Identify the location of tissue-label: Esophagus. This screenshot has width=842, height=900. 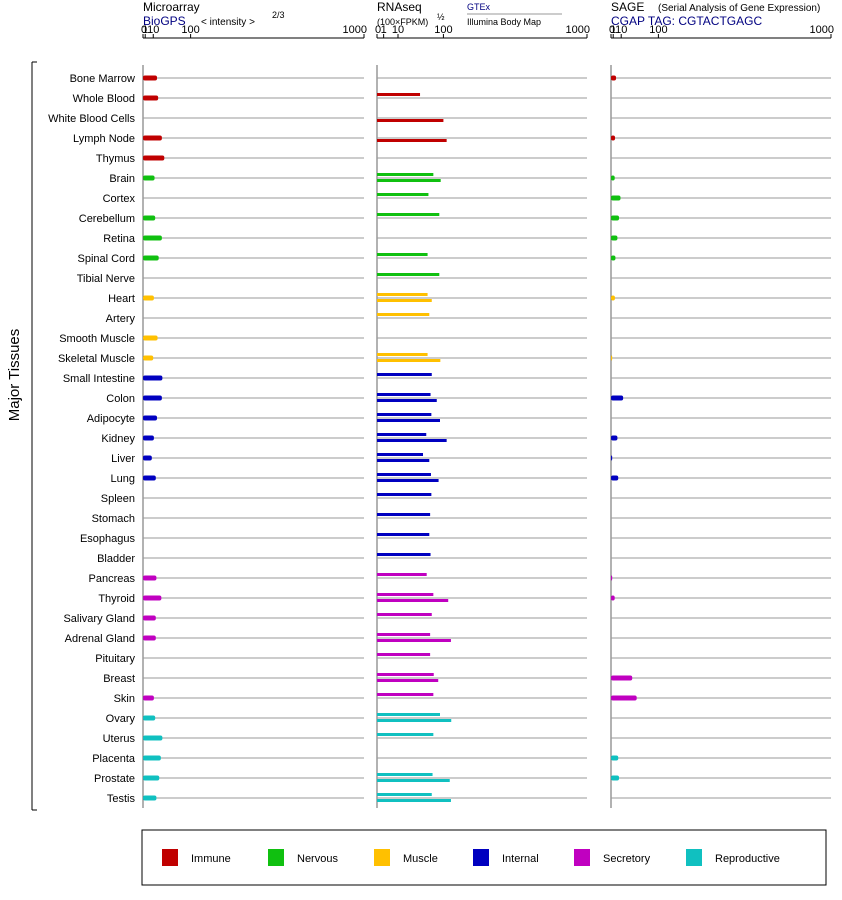
(108, 539).